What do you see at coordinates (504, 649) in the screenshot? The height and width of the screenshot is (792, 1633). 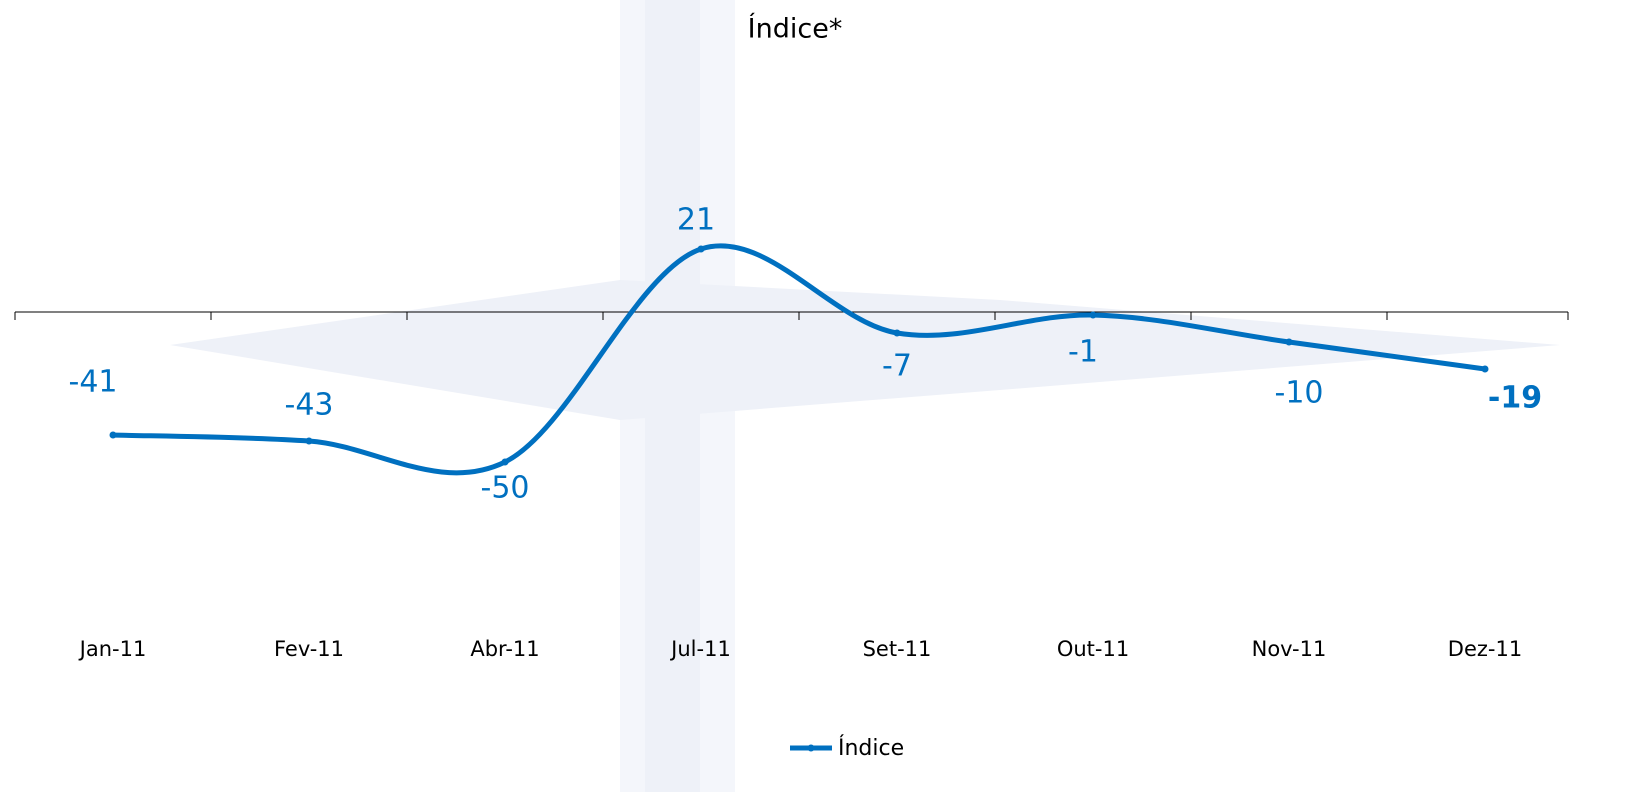 I see `x-tick-label: Abr-11` at bounding box center [504, 649].